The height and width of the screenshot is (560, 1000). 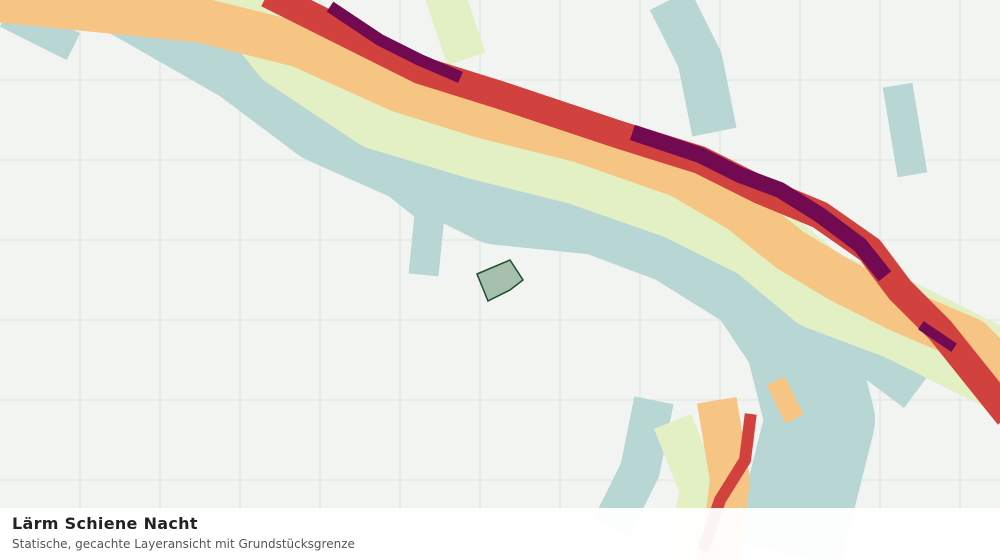 I want to click on title: Lärm Schiene Nacht, so click(x=105, y=523).